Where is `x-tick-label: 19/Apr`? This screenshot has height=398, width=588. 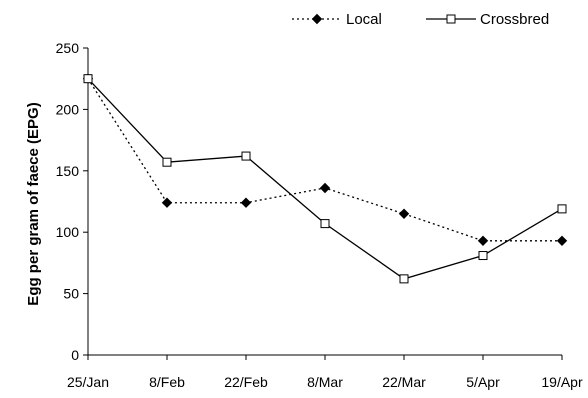
x-tick-label: 19/Apr is located at coordinates (562, 382).